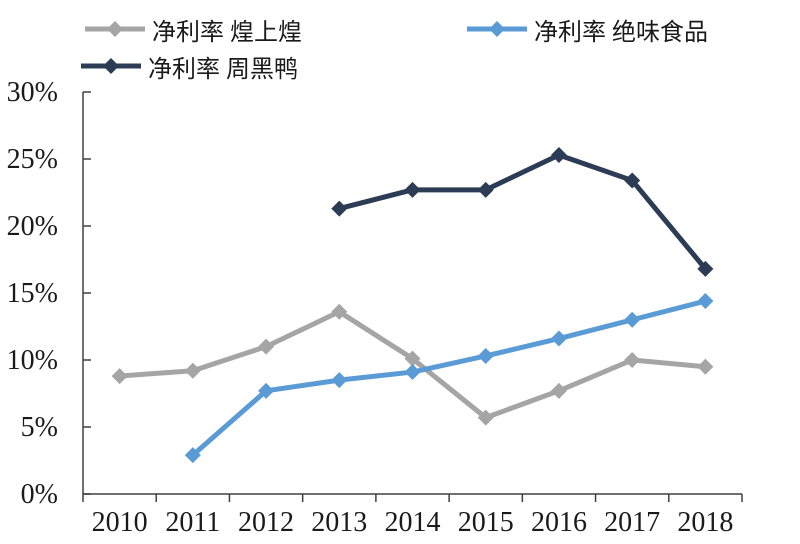  Describe the element at coordinates (223, 69) in the screenshot. I see `legend-label: 净利率 周黑鸭` at that location.